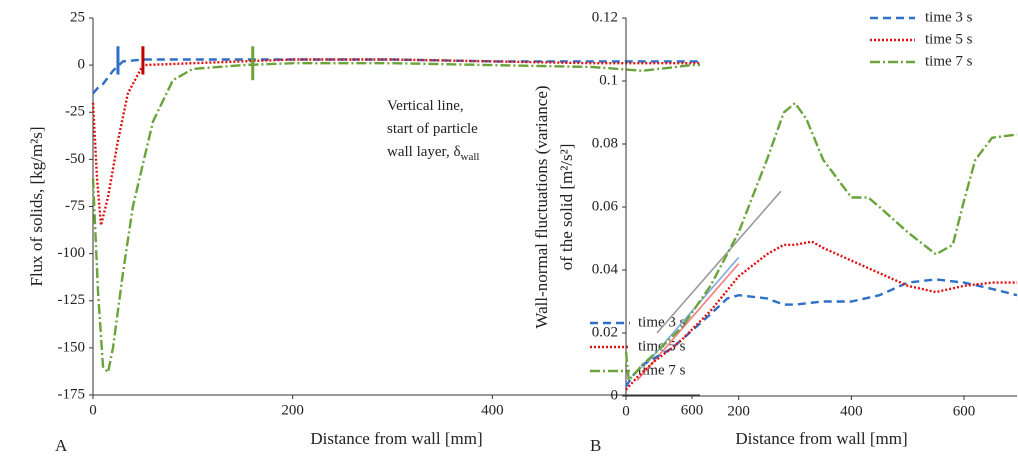  Describe the element at coordinates (541, 206) in the screenshot. I see `y-axis-label: Wall-normal fluctuations (variance)` at that location.